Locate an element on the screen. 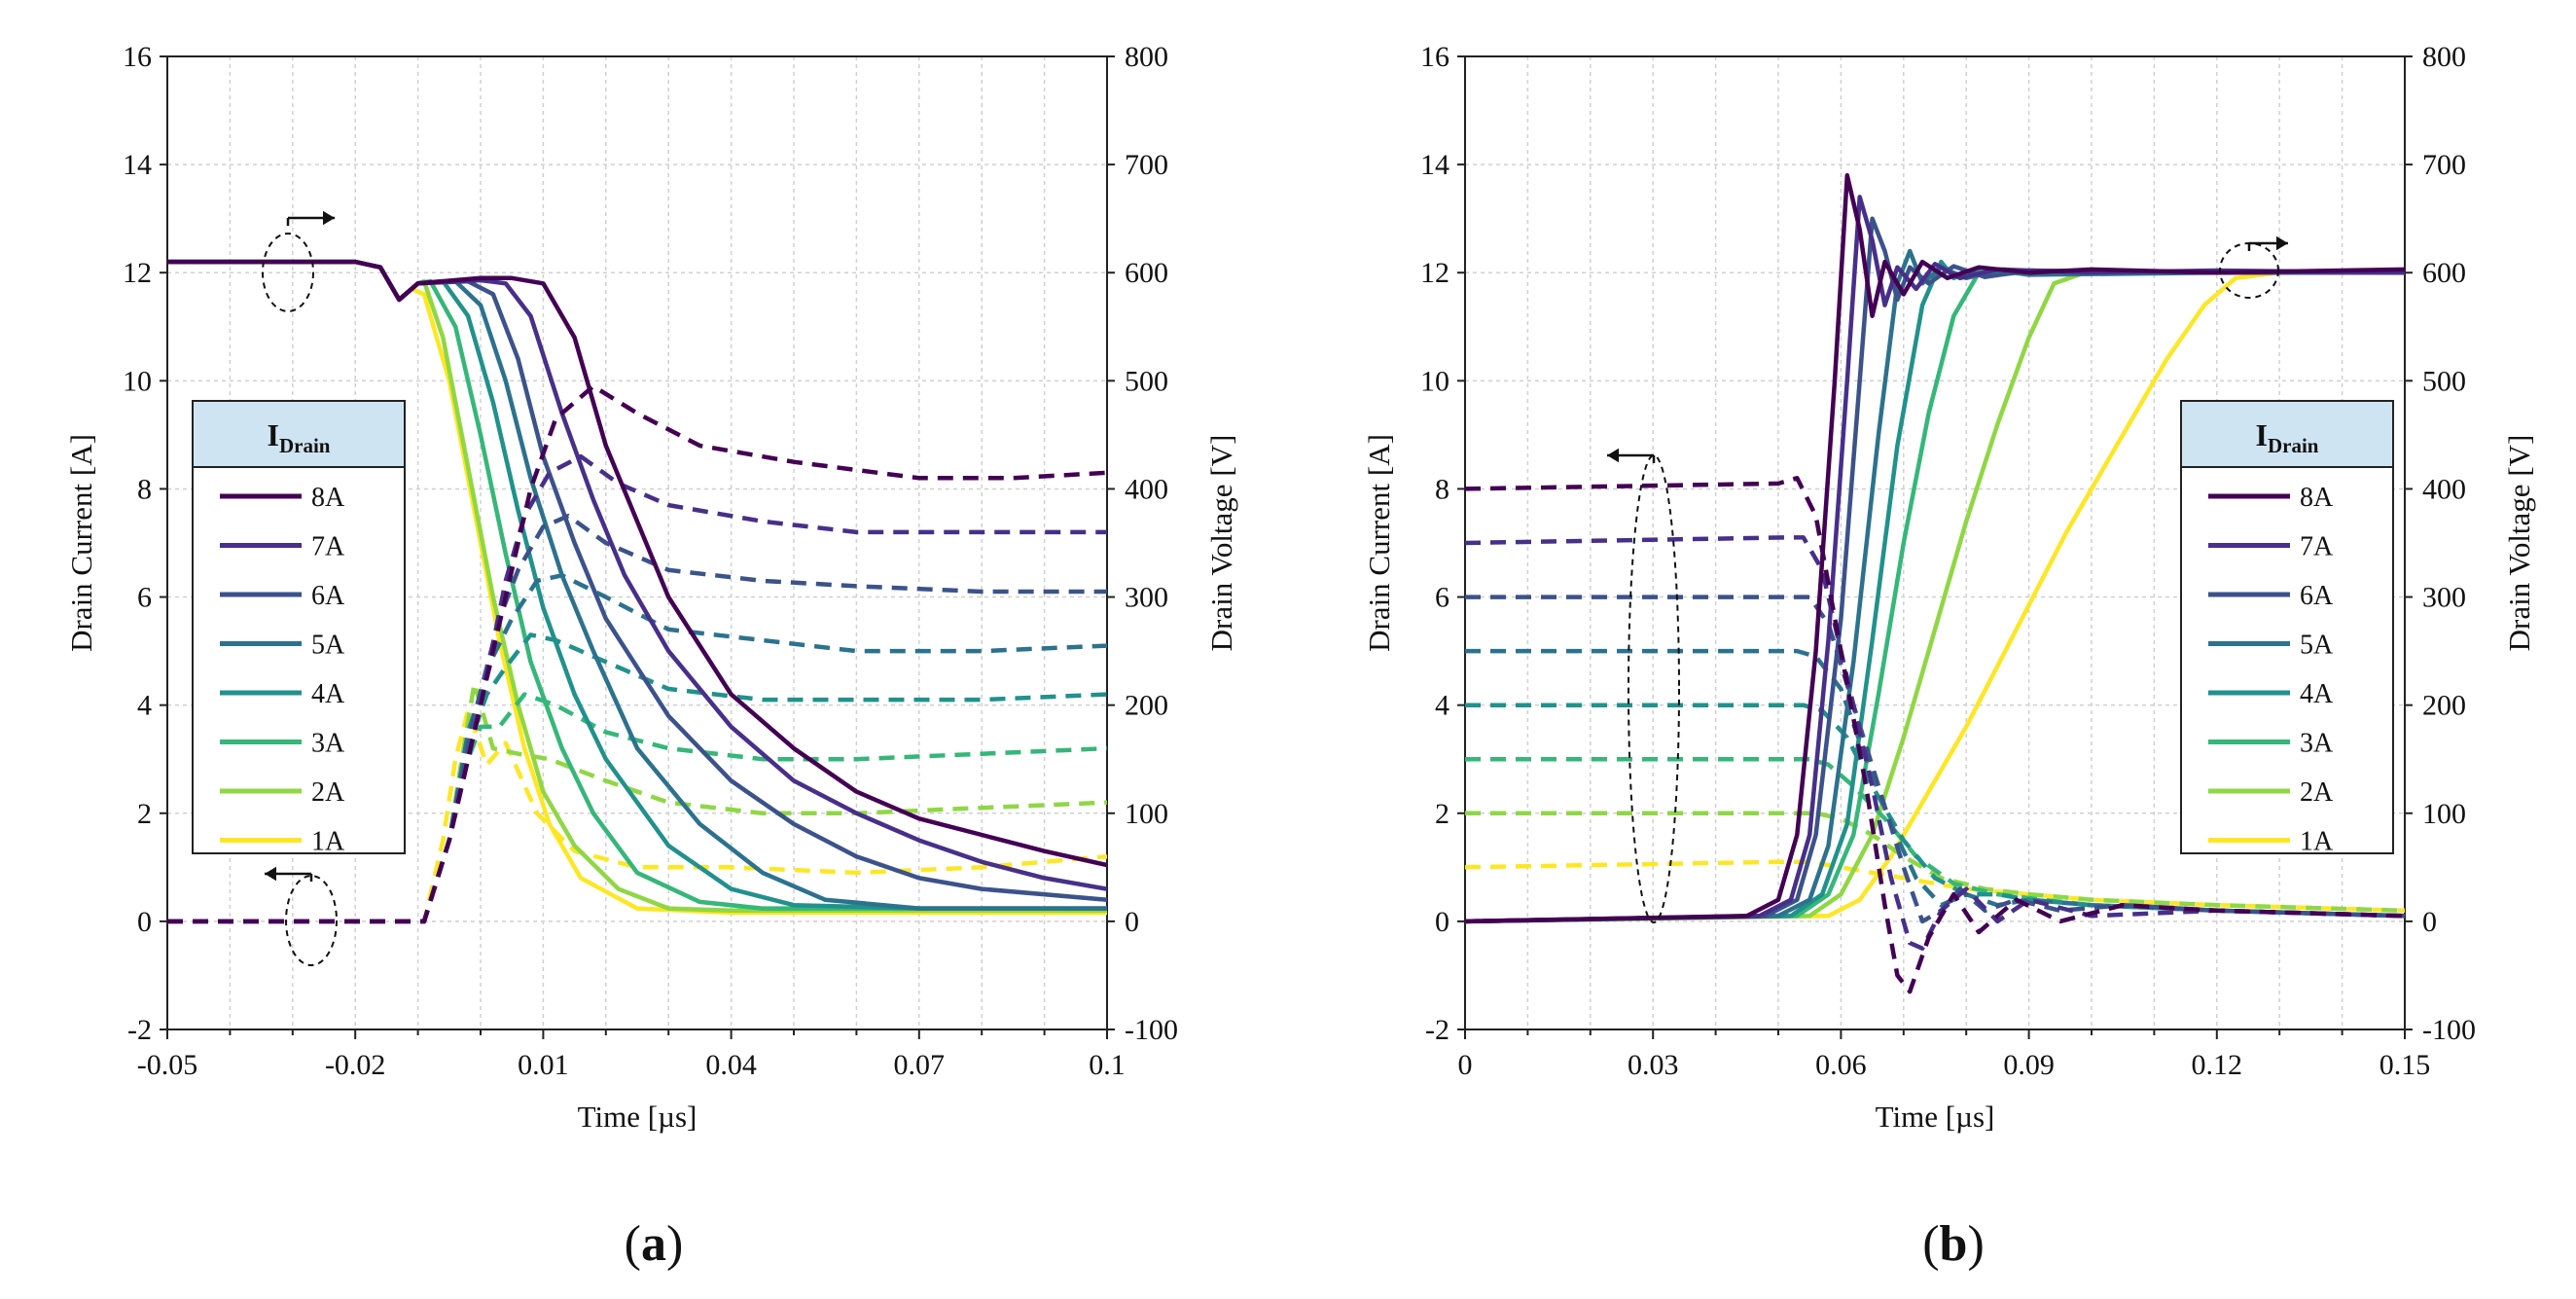 This screenshot has width=2576, height=1299. series-8A-current-line is located at coordinates (1935, 735).